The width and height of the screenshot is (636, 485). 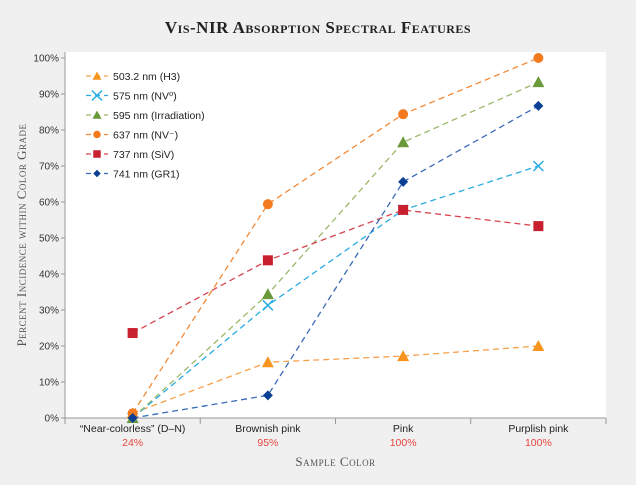 I want to click on y-tick-label: 80%, so click(x=49, y=131).